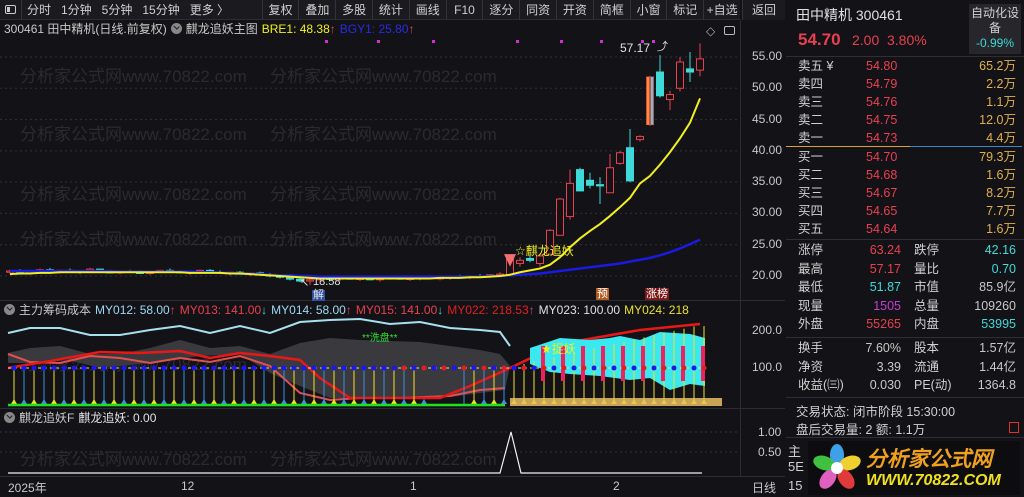 The height and width of the screenshot is (497, 1024). I want to click on toolbar-button: 复权, so click(280, 10).